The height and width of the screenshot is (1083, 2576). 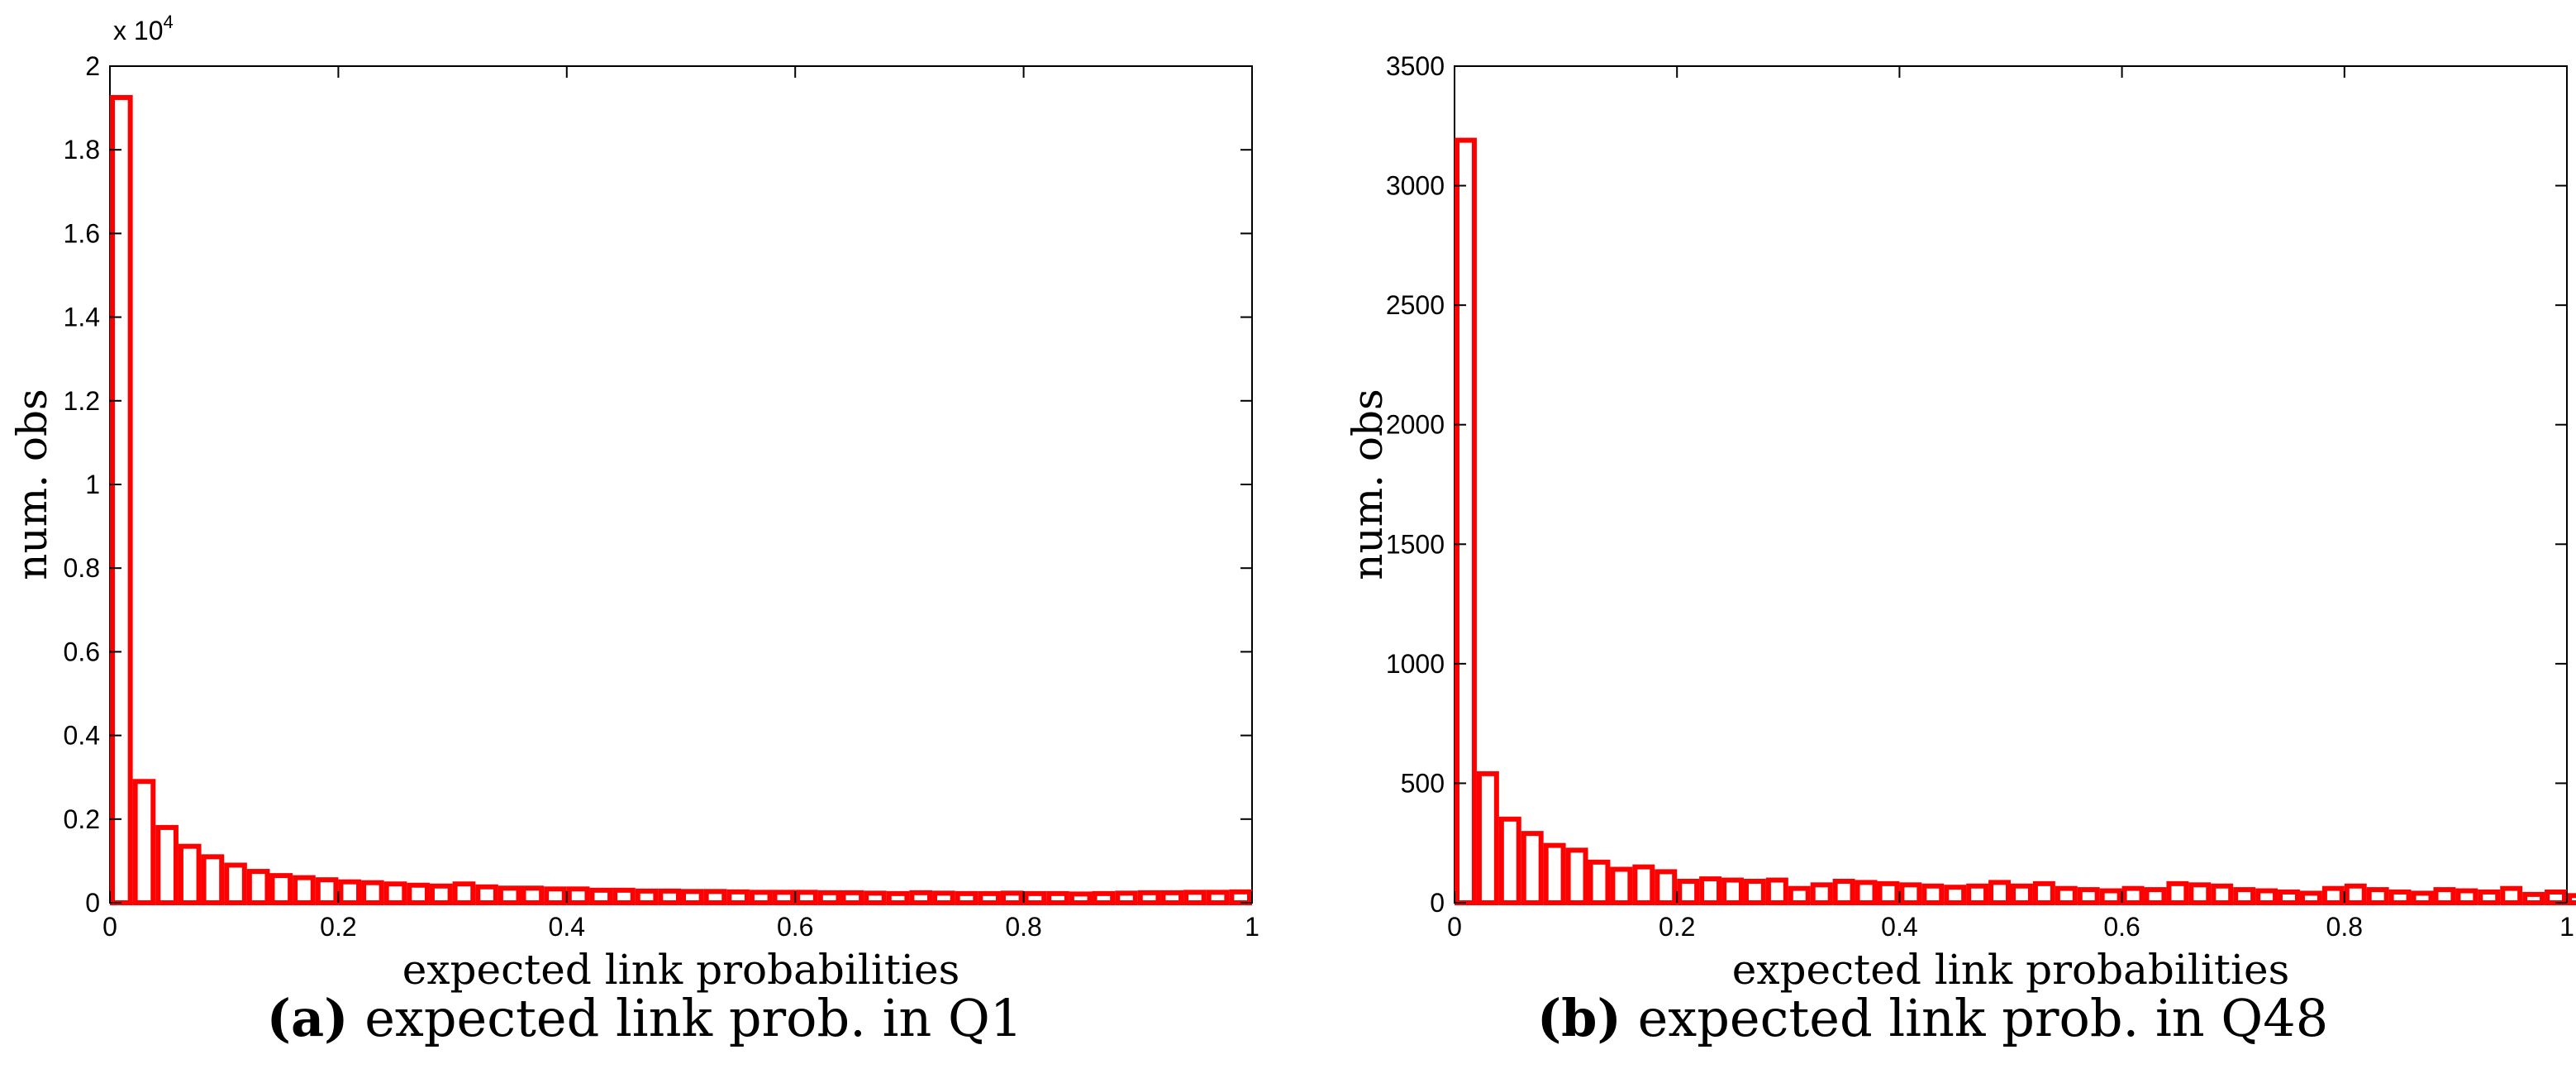 What do you see at coordinates (1677, 927) in the screenshot?
I see `x-tick-label: 0.2` at bounding box center [1677, 927].